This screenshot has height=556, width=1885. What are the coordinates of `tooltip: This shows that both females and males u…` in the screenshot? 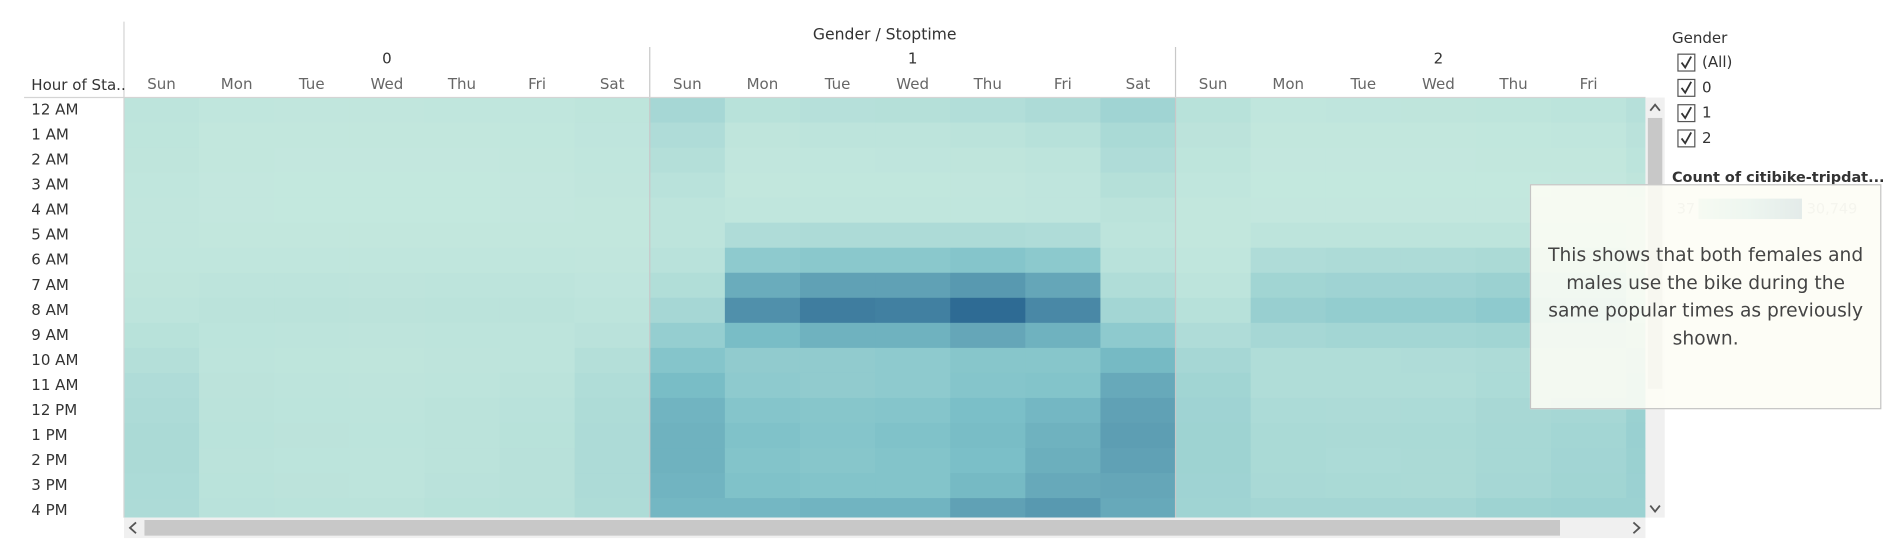 It's located at (1705, 297).